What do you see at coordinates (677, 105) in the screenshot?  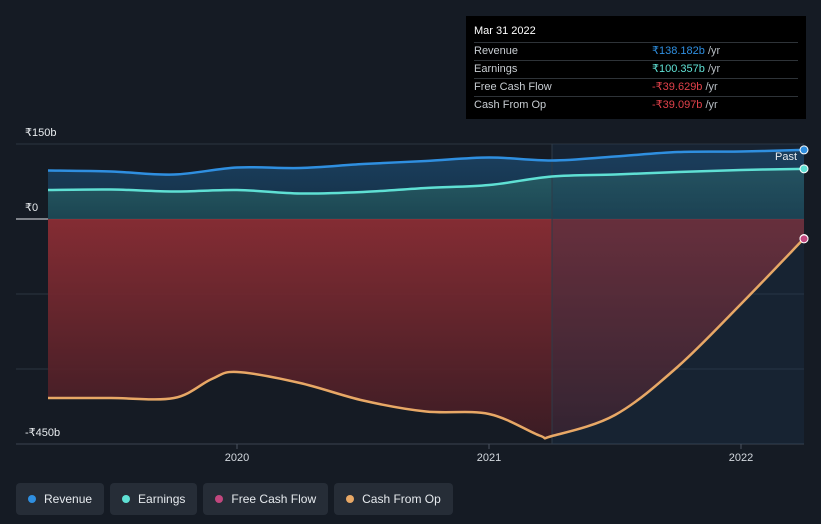 I see `tooltip-value: -₹39.097b` at bounding box center [677, 105].